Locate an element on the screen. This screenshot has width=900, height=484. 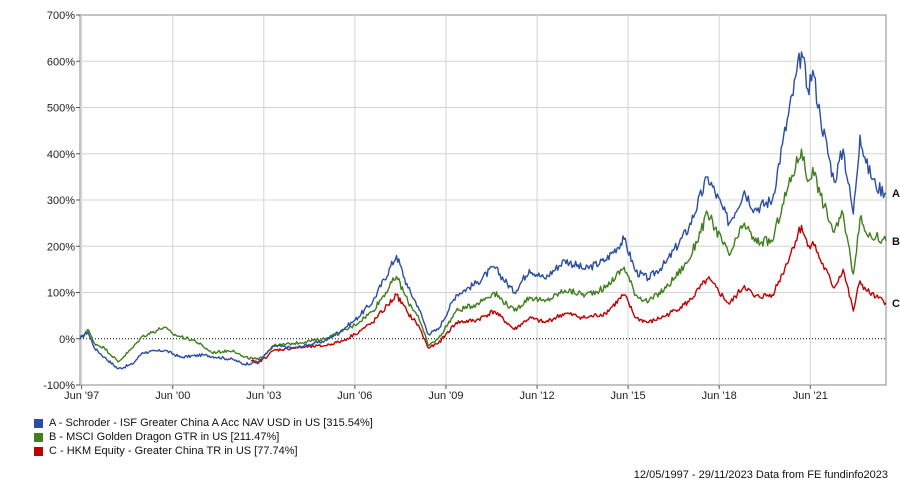
x-tick-label: Jun '15 is located at coordinates (628, 396).